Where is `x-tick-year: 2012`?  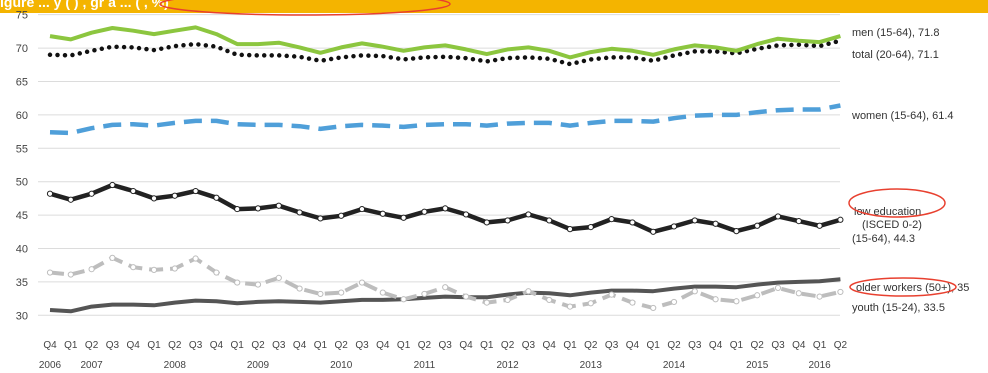 x-tick-year: 2012 is located at coordinates (507, 365).